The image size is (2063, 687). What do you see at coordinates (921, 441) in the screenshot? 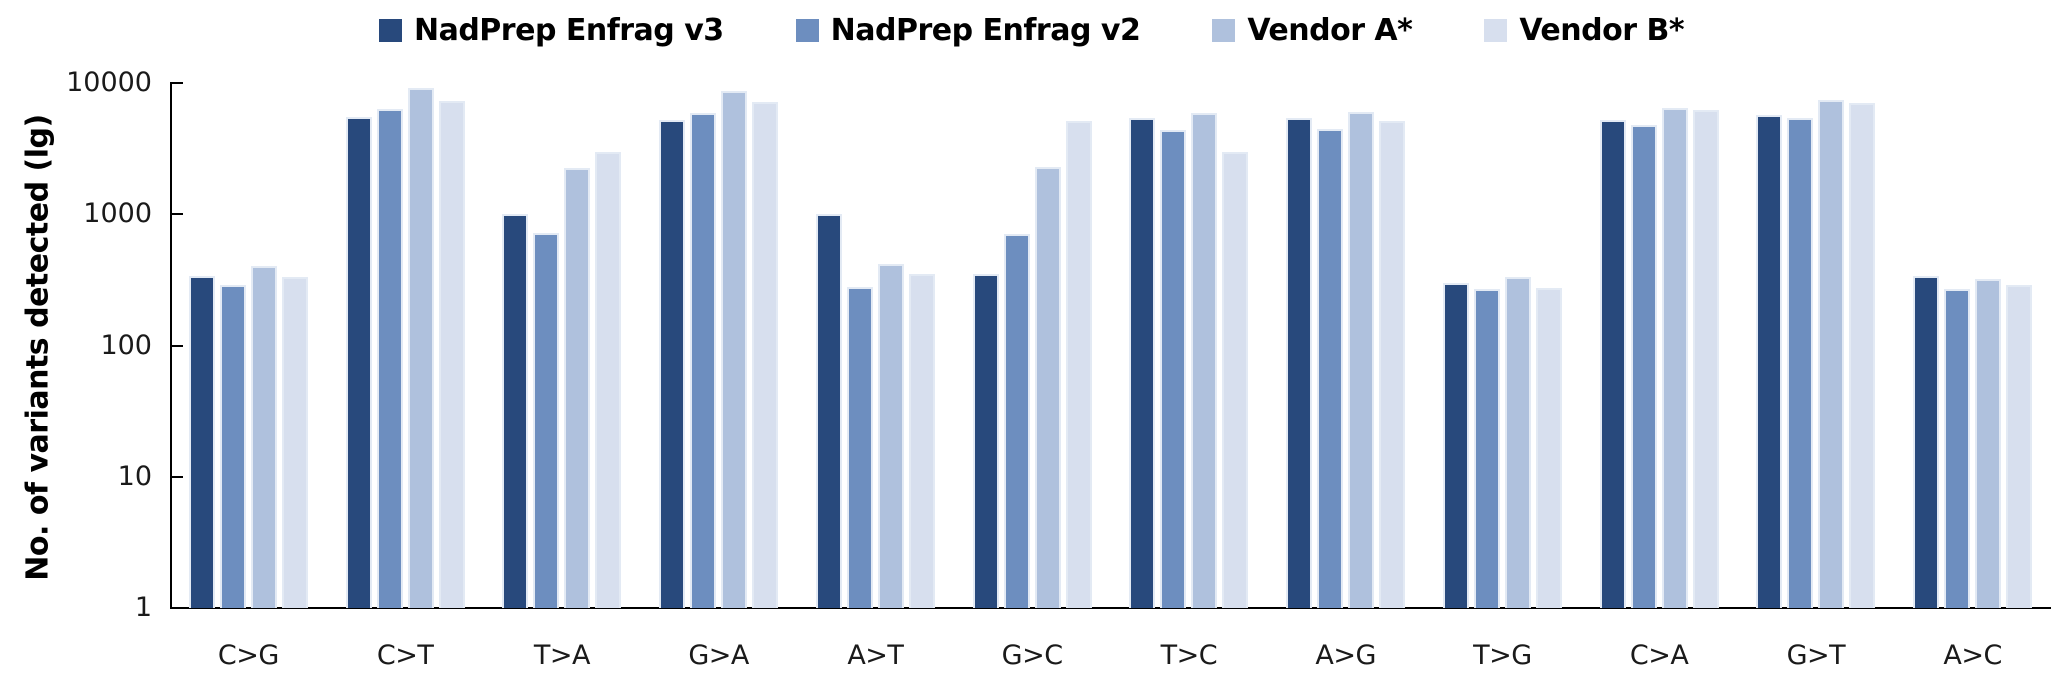
I see `bar-vendor-b--A-T` at bounding box center [921, 441].